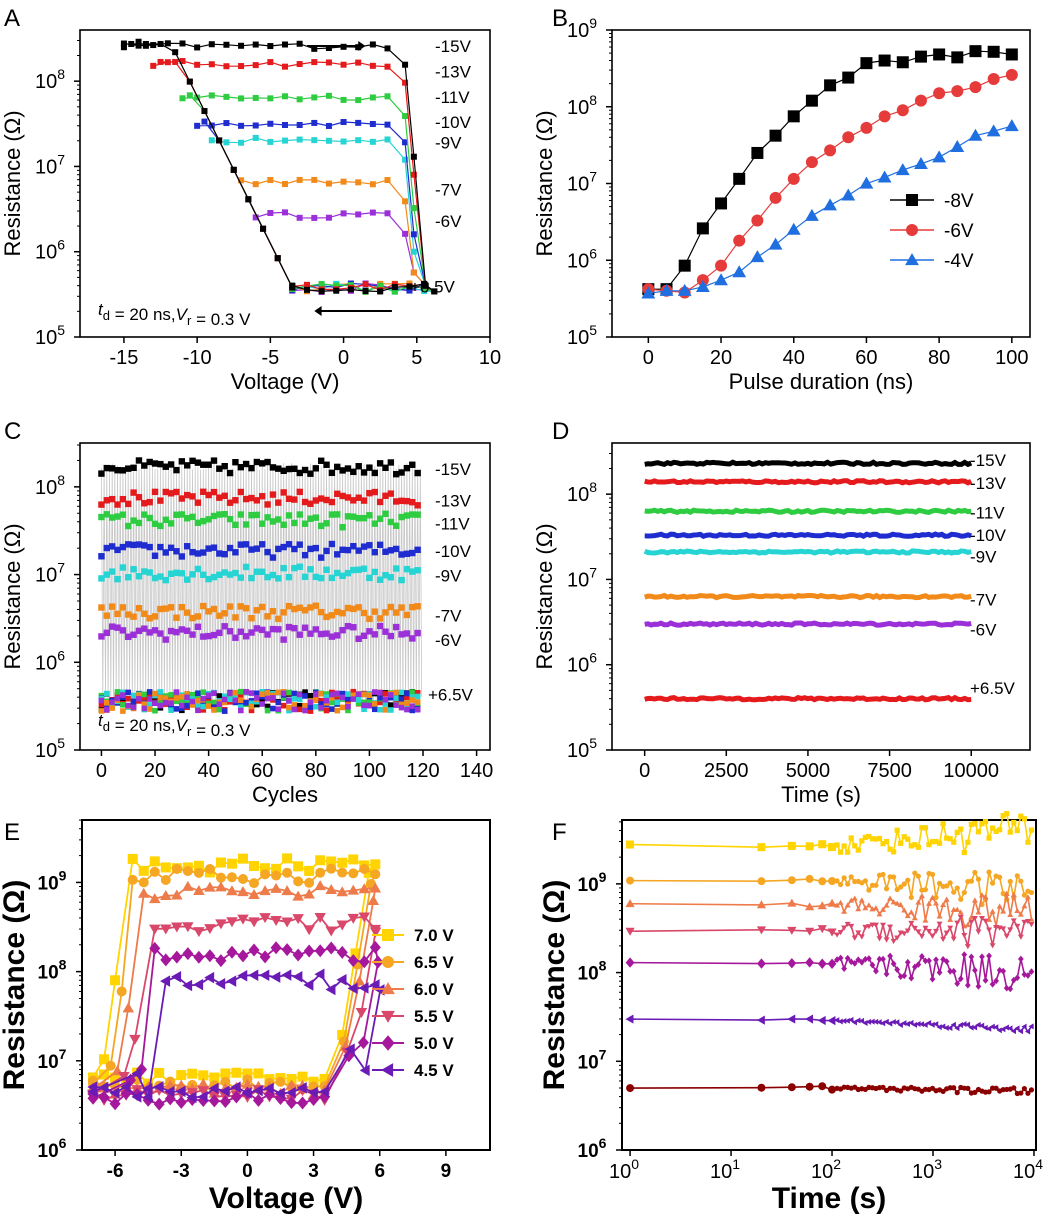 This screenshot has width=1063, height=1227. Describe the element at coordinates (988, 535) in the screenshot. I see `series-label: -10V` at that location.